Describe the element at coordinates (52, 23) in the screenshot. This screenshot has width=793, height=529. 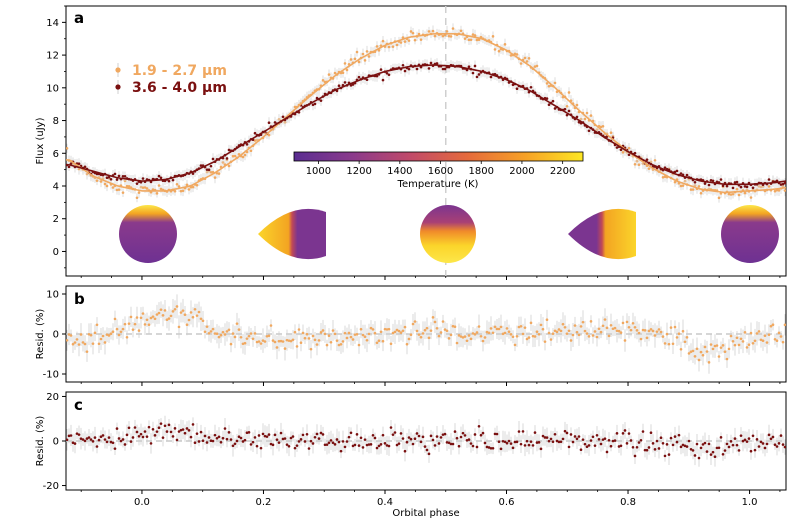
I see `y-tick-label: 14` at that location.